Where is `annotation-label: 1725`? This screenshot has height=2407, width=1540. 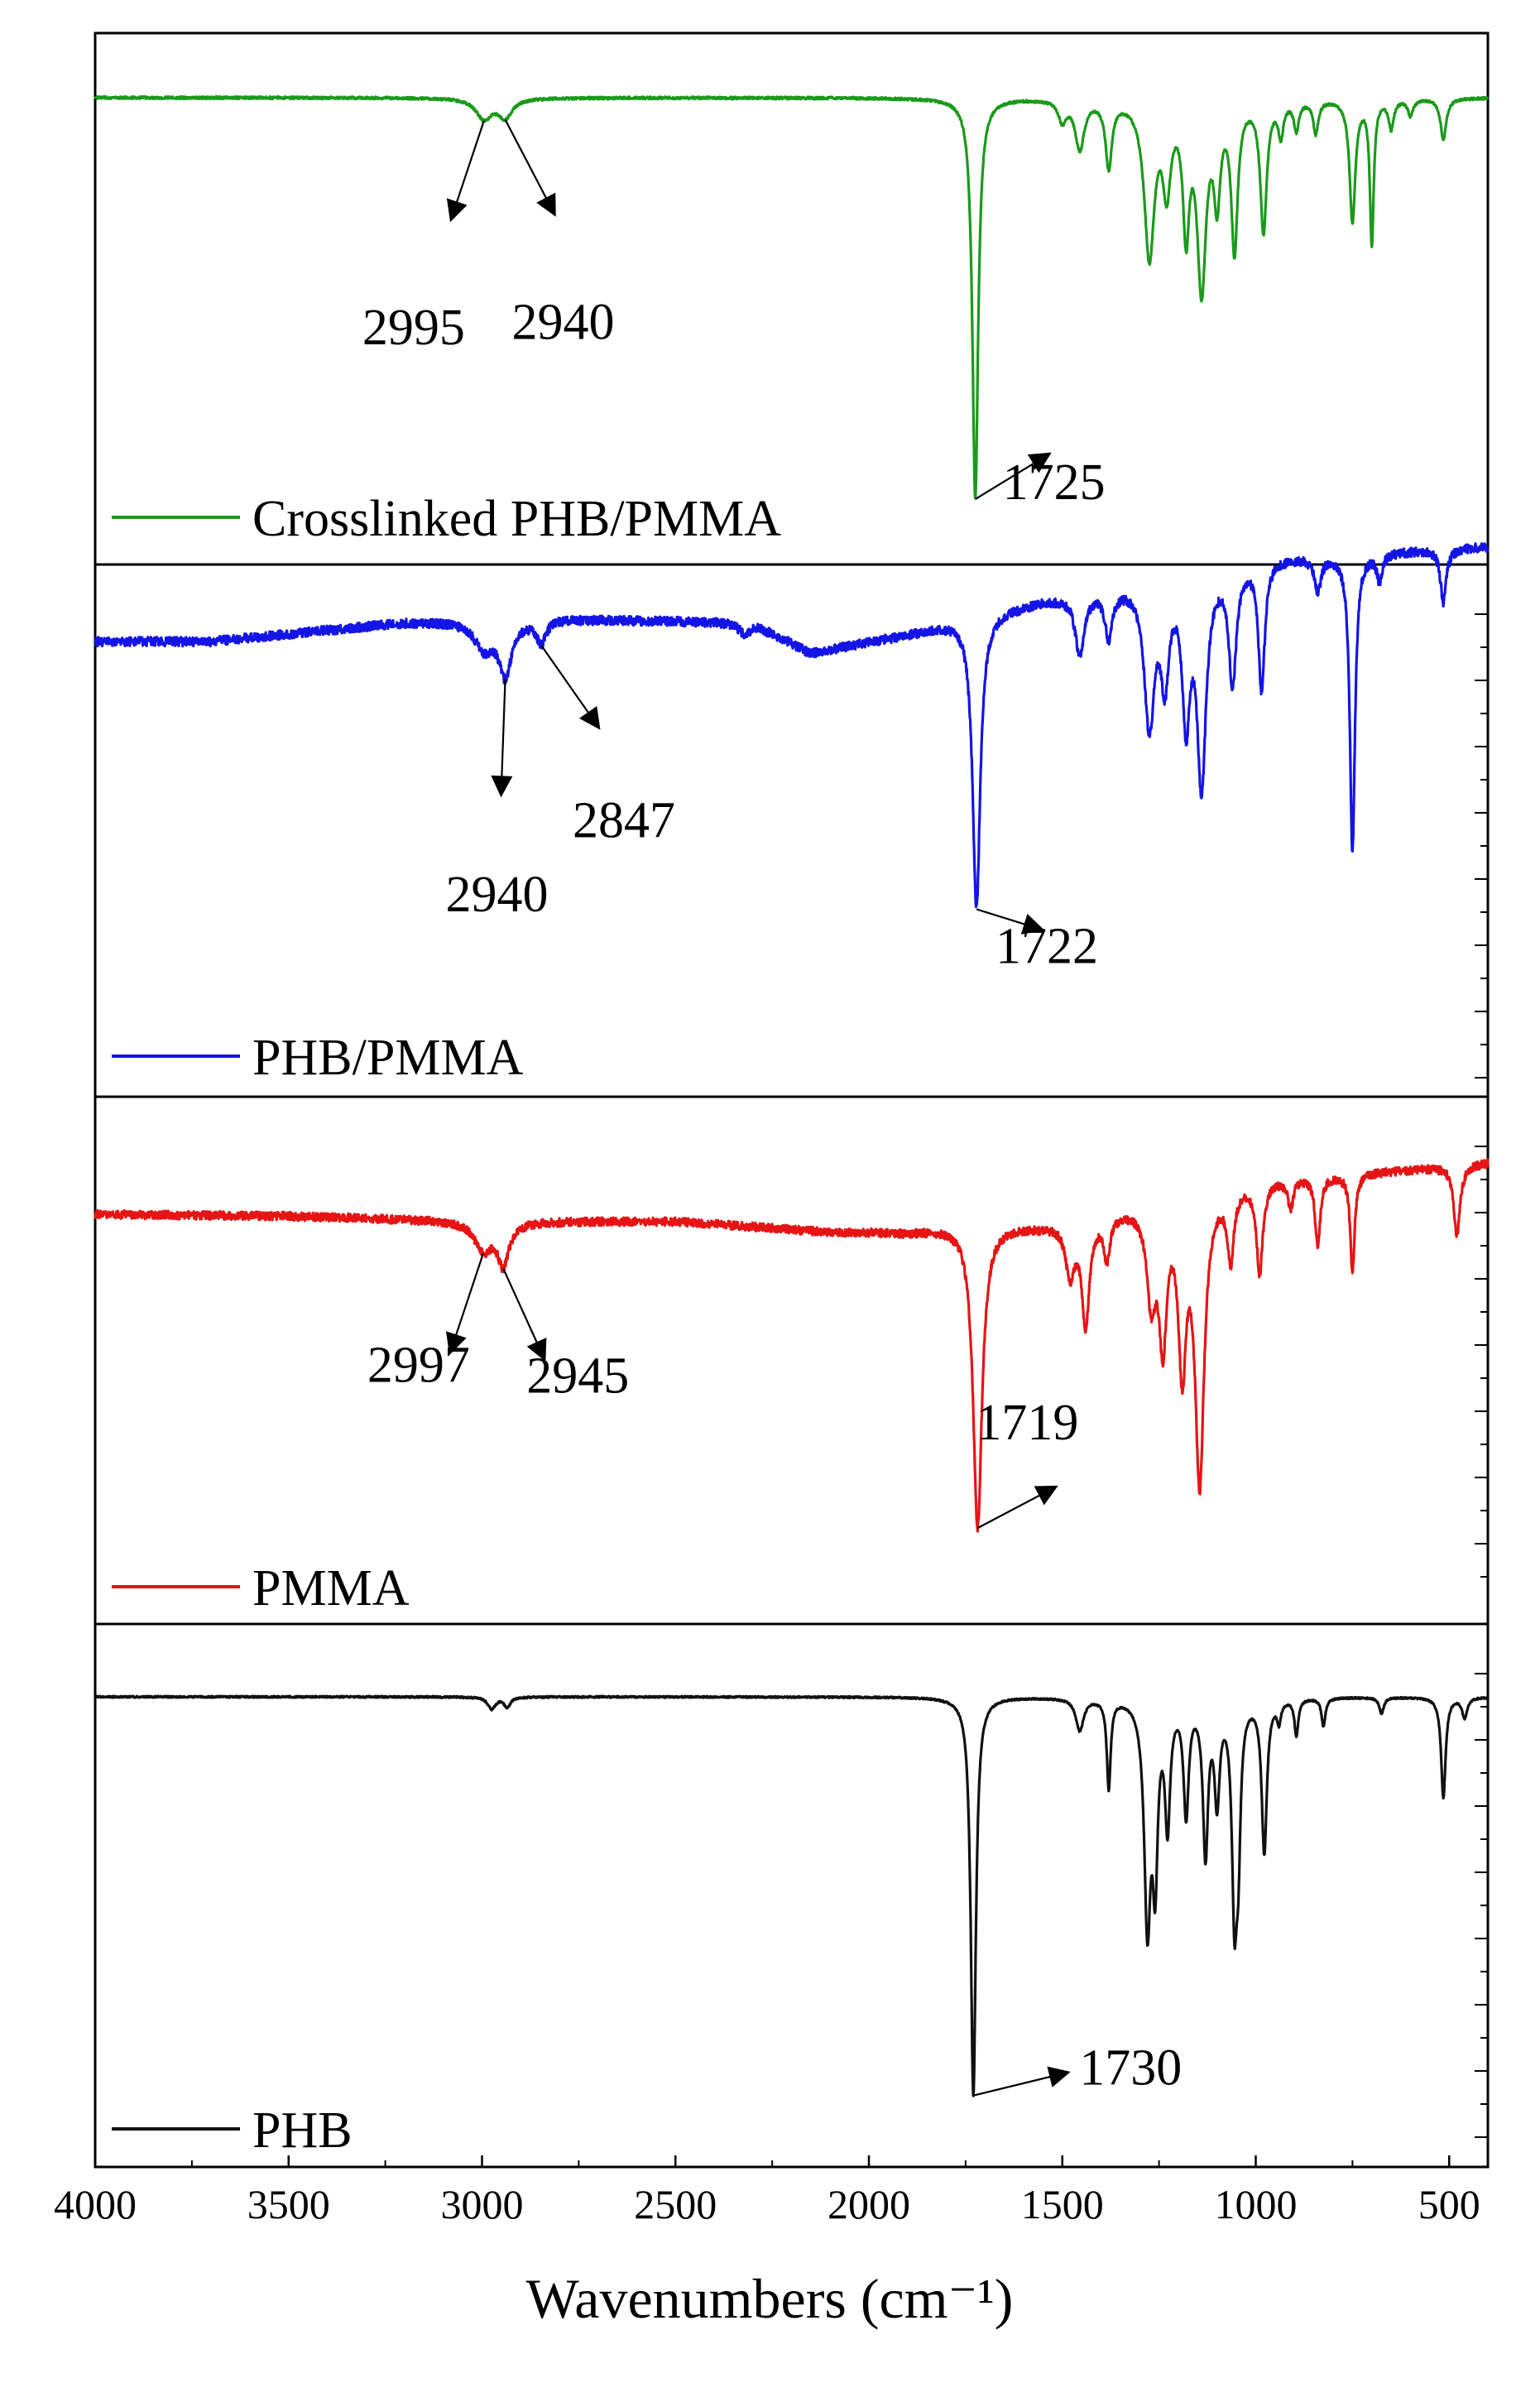
annotation-label: 1725 is located at coordinates (1054, 483).